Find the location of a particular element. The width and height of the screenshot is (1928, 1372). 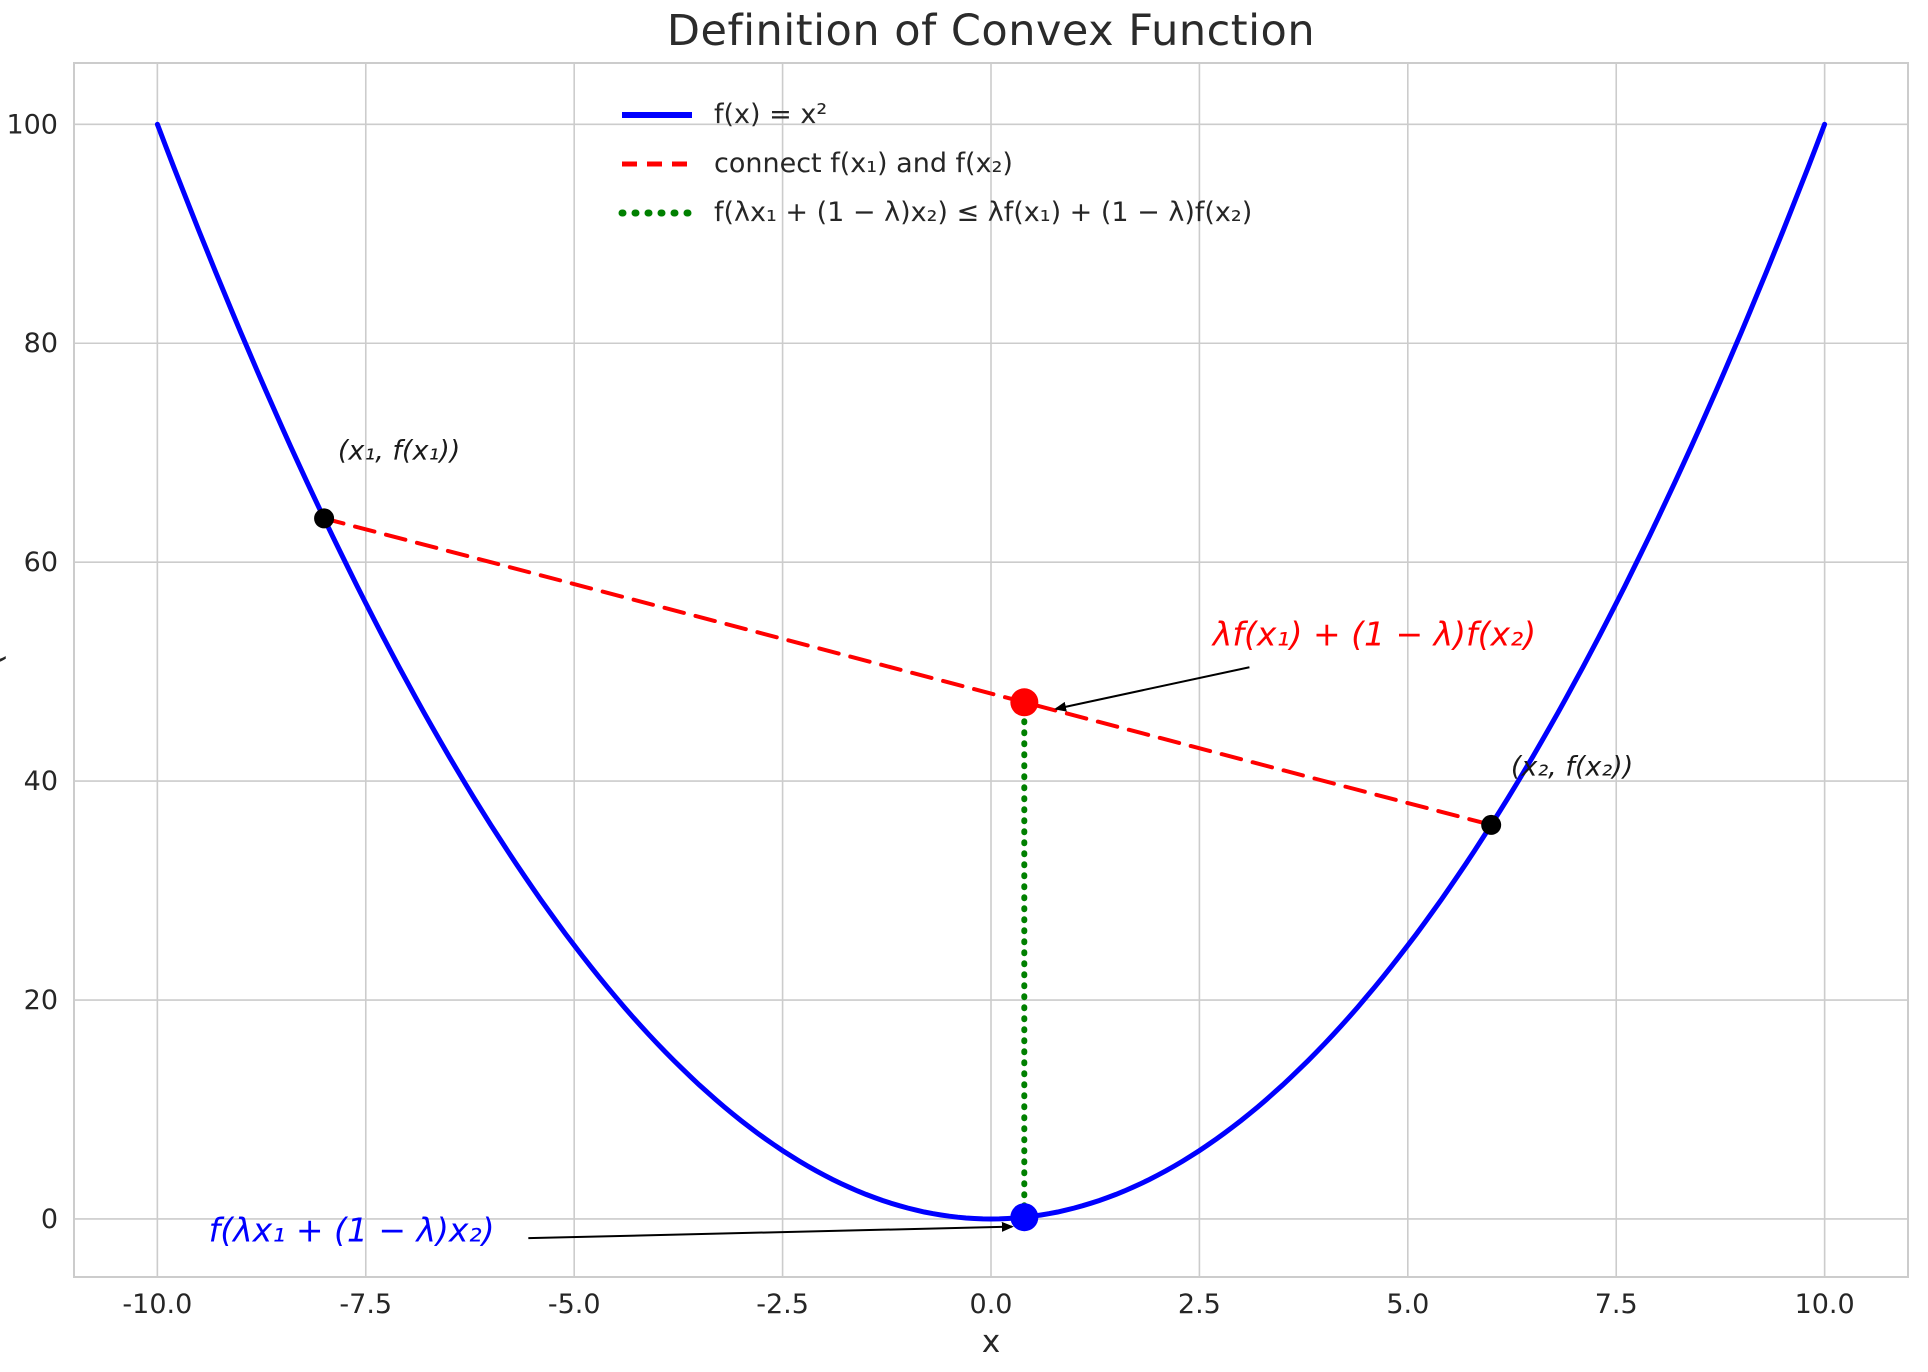

x-tick-label: 2.5 is located at coordinates (1199, 1304).